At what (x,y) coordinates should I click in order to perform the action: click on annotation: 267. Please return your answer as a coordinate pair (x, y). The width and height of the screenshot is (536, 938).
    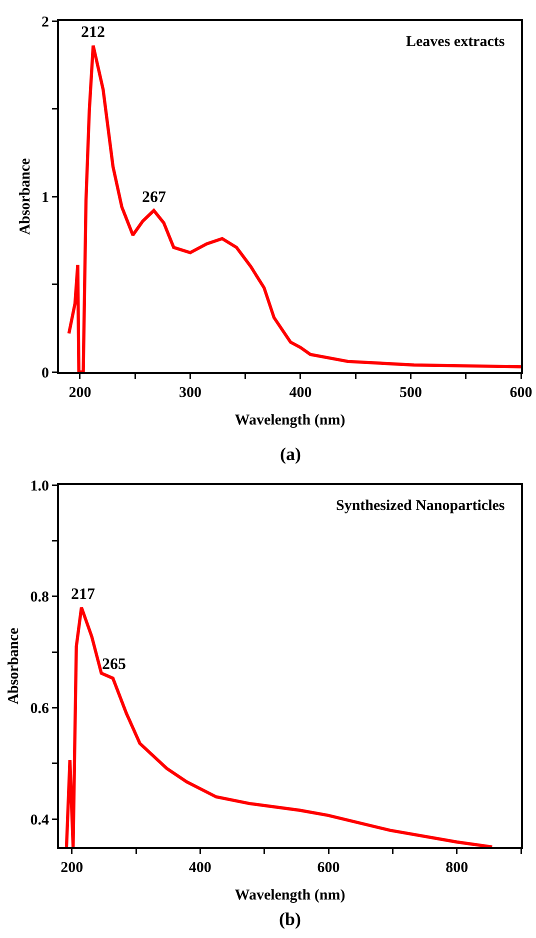
    Looking at the image, I should click on (154, 197).